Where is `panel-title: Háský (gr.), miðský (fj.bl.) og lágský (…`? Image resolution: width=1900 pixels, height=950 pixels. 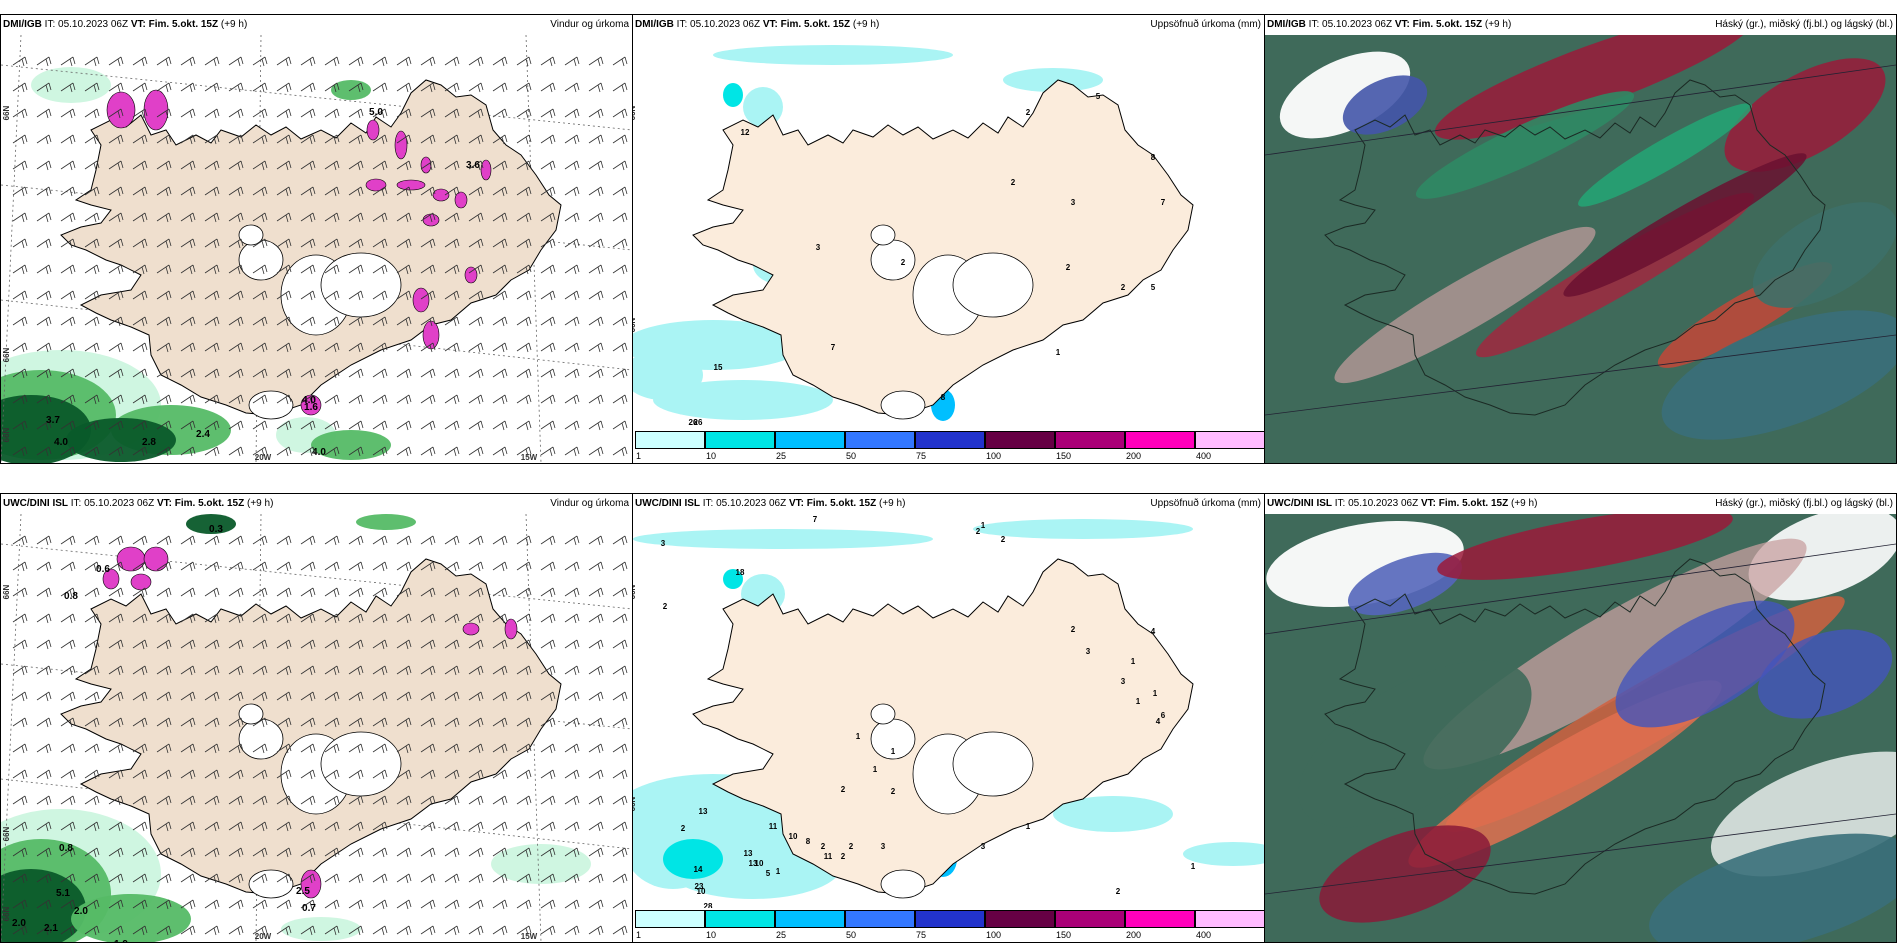 panel-title: Háský (gr.), miðský (fj.bl.) og lágský (… is located at coordinates (1804, 24).